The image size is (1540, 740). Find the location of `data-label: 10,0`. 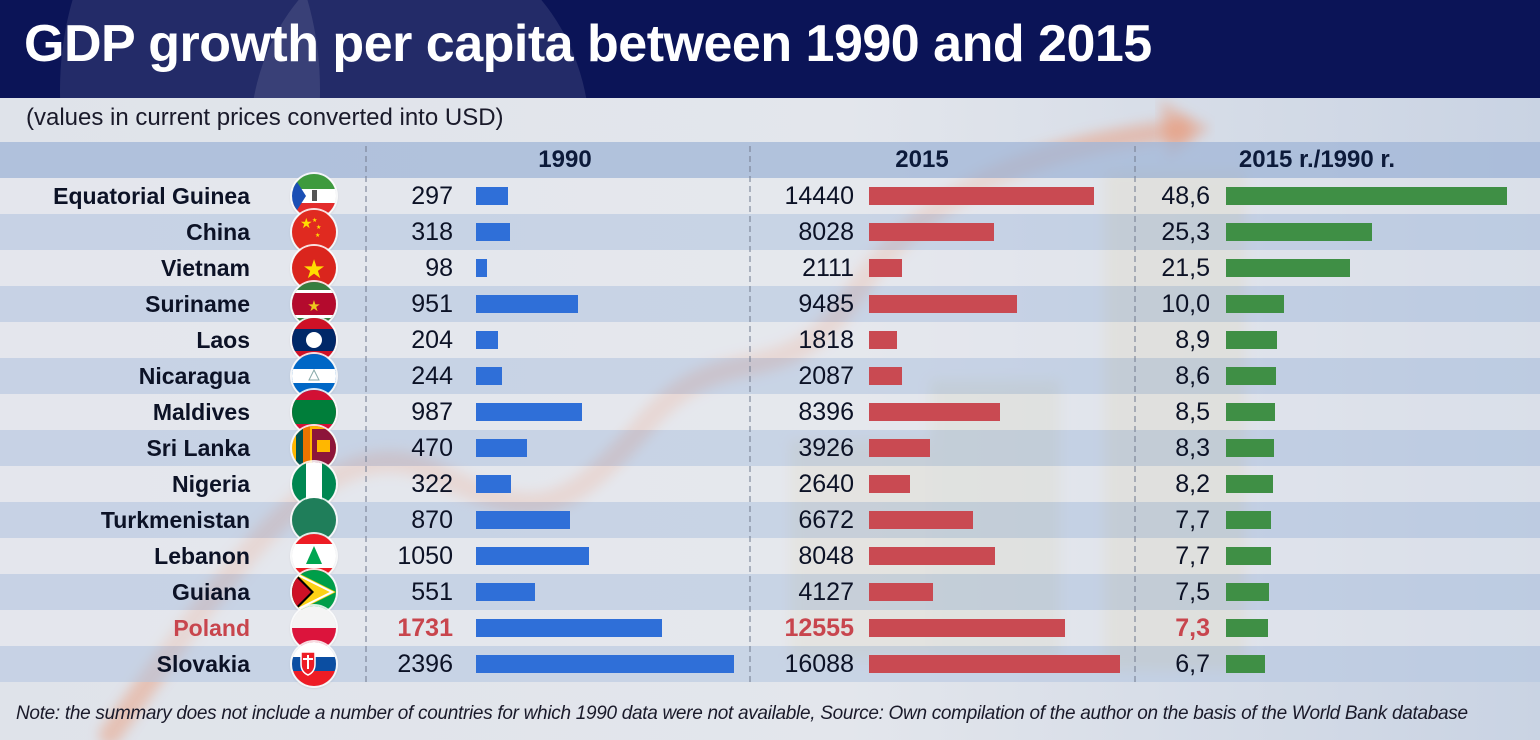

data-label: 10,0 is located at coordinates (1185, 304).